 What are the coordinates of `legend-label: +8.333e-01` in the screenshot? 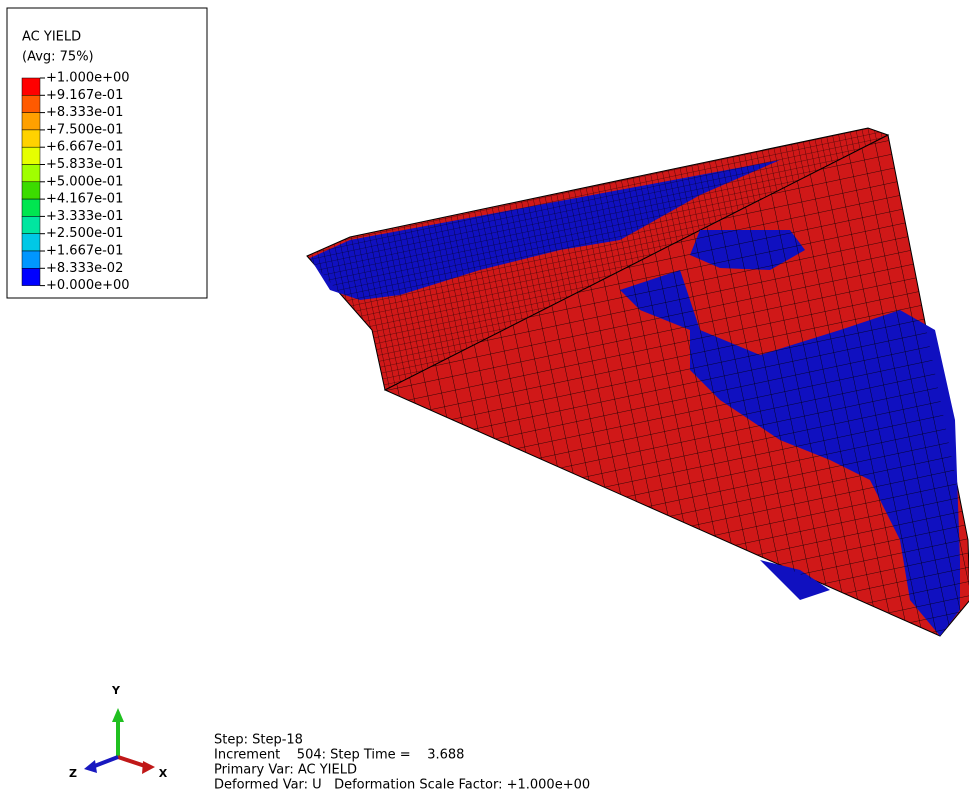 It's located at (84, 112).